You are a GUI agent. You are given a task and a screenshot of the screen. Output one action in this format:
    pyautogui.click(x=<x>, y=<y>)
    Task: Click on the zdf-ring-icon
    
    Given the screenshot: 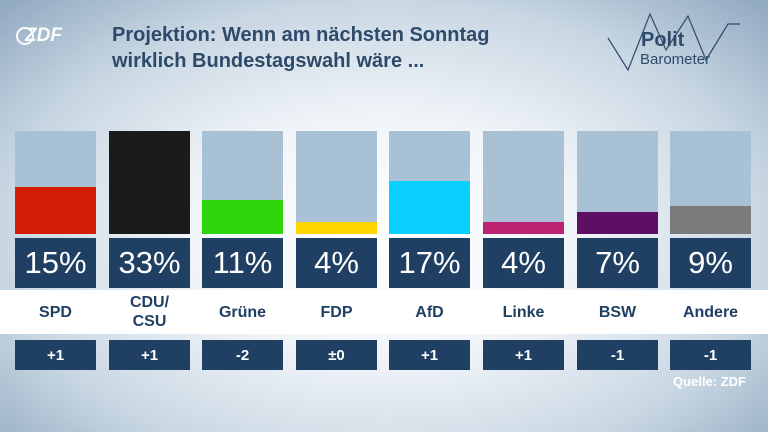 What is the action you would take?
    pyautogui.click(x=25, y=36)
    